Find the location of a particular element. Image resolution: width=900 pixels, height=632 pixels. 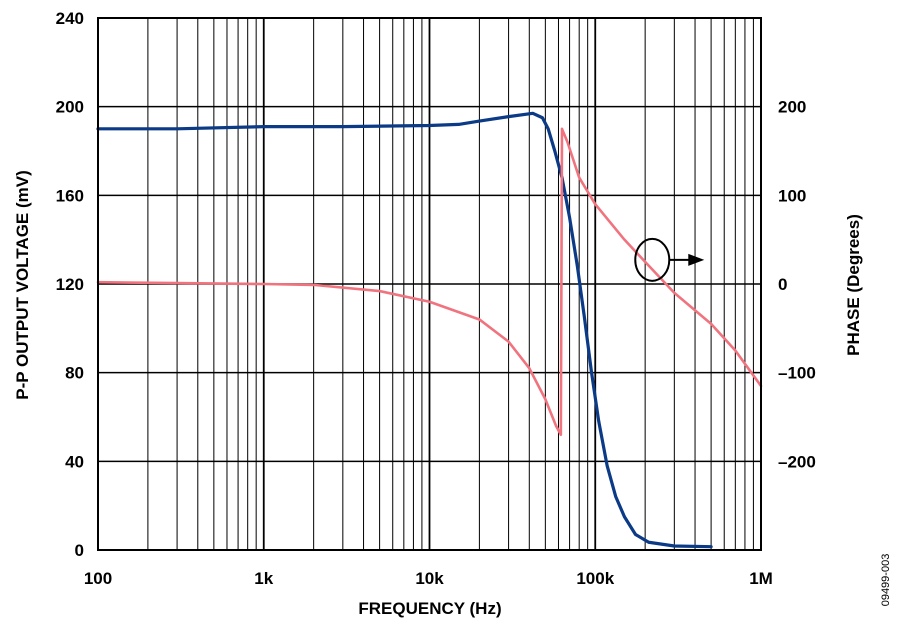

y-tick-label: 200 is located at coordinates (70, 107).